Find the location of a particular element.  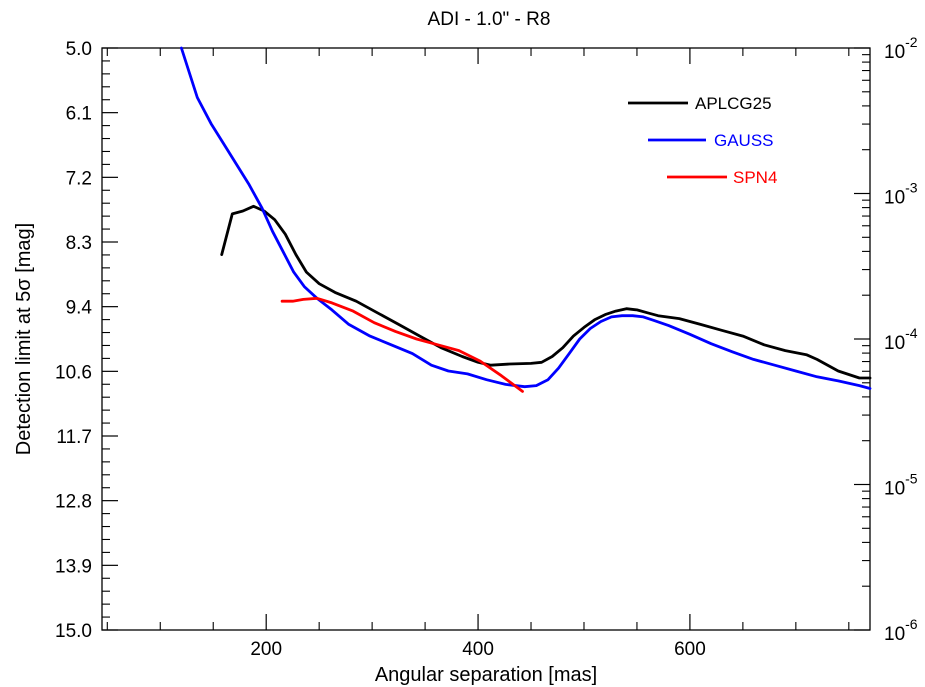

y-tick-label: 10.6 is located at coordinates (73, 372).